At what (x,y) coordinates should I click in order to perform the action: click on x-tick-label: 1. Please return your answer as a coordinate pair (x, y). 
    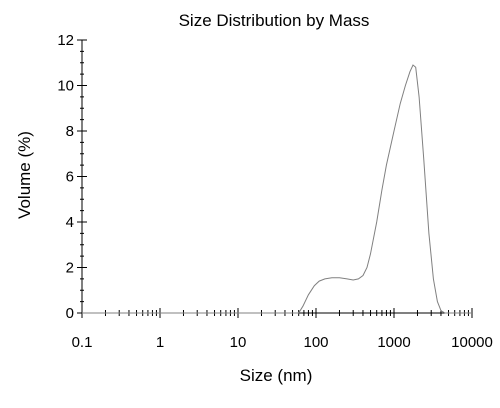
    Looking at the image, I should click on (160, 342).